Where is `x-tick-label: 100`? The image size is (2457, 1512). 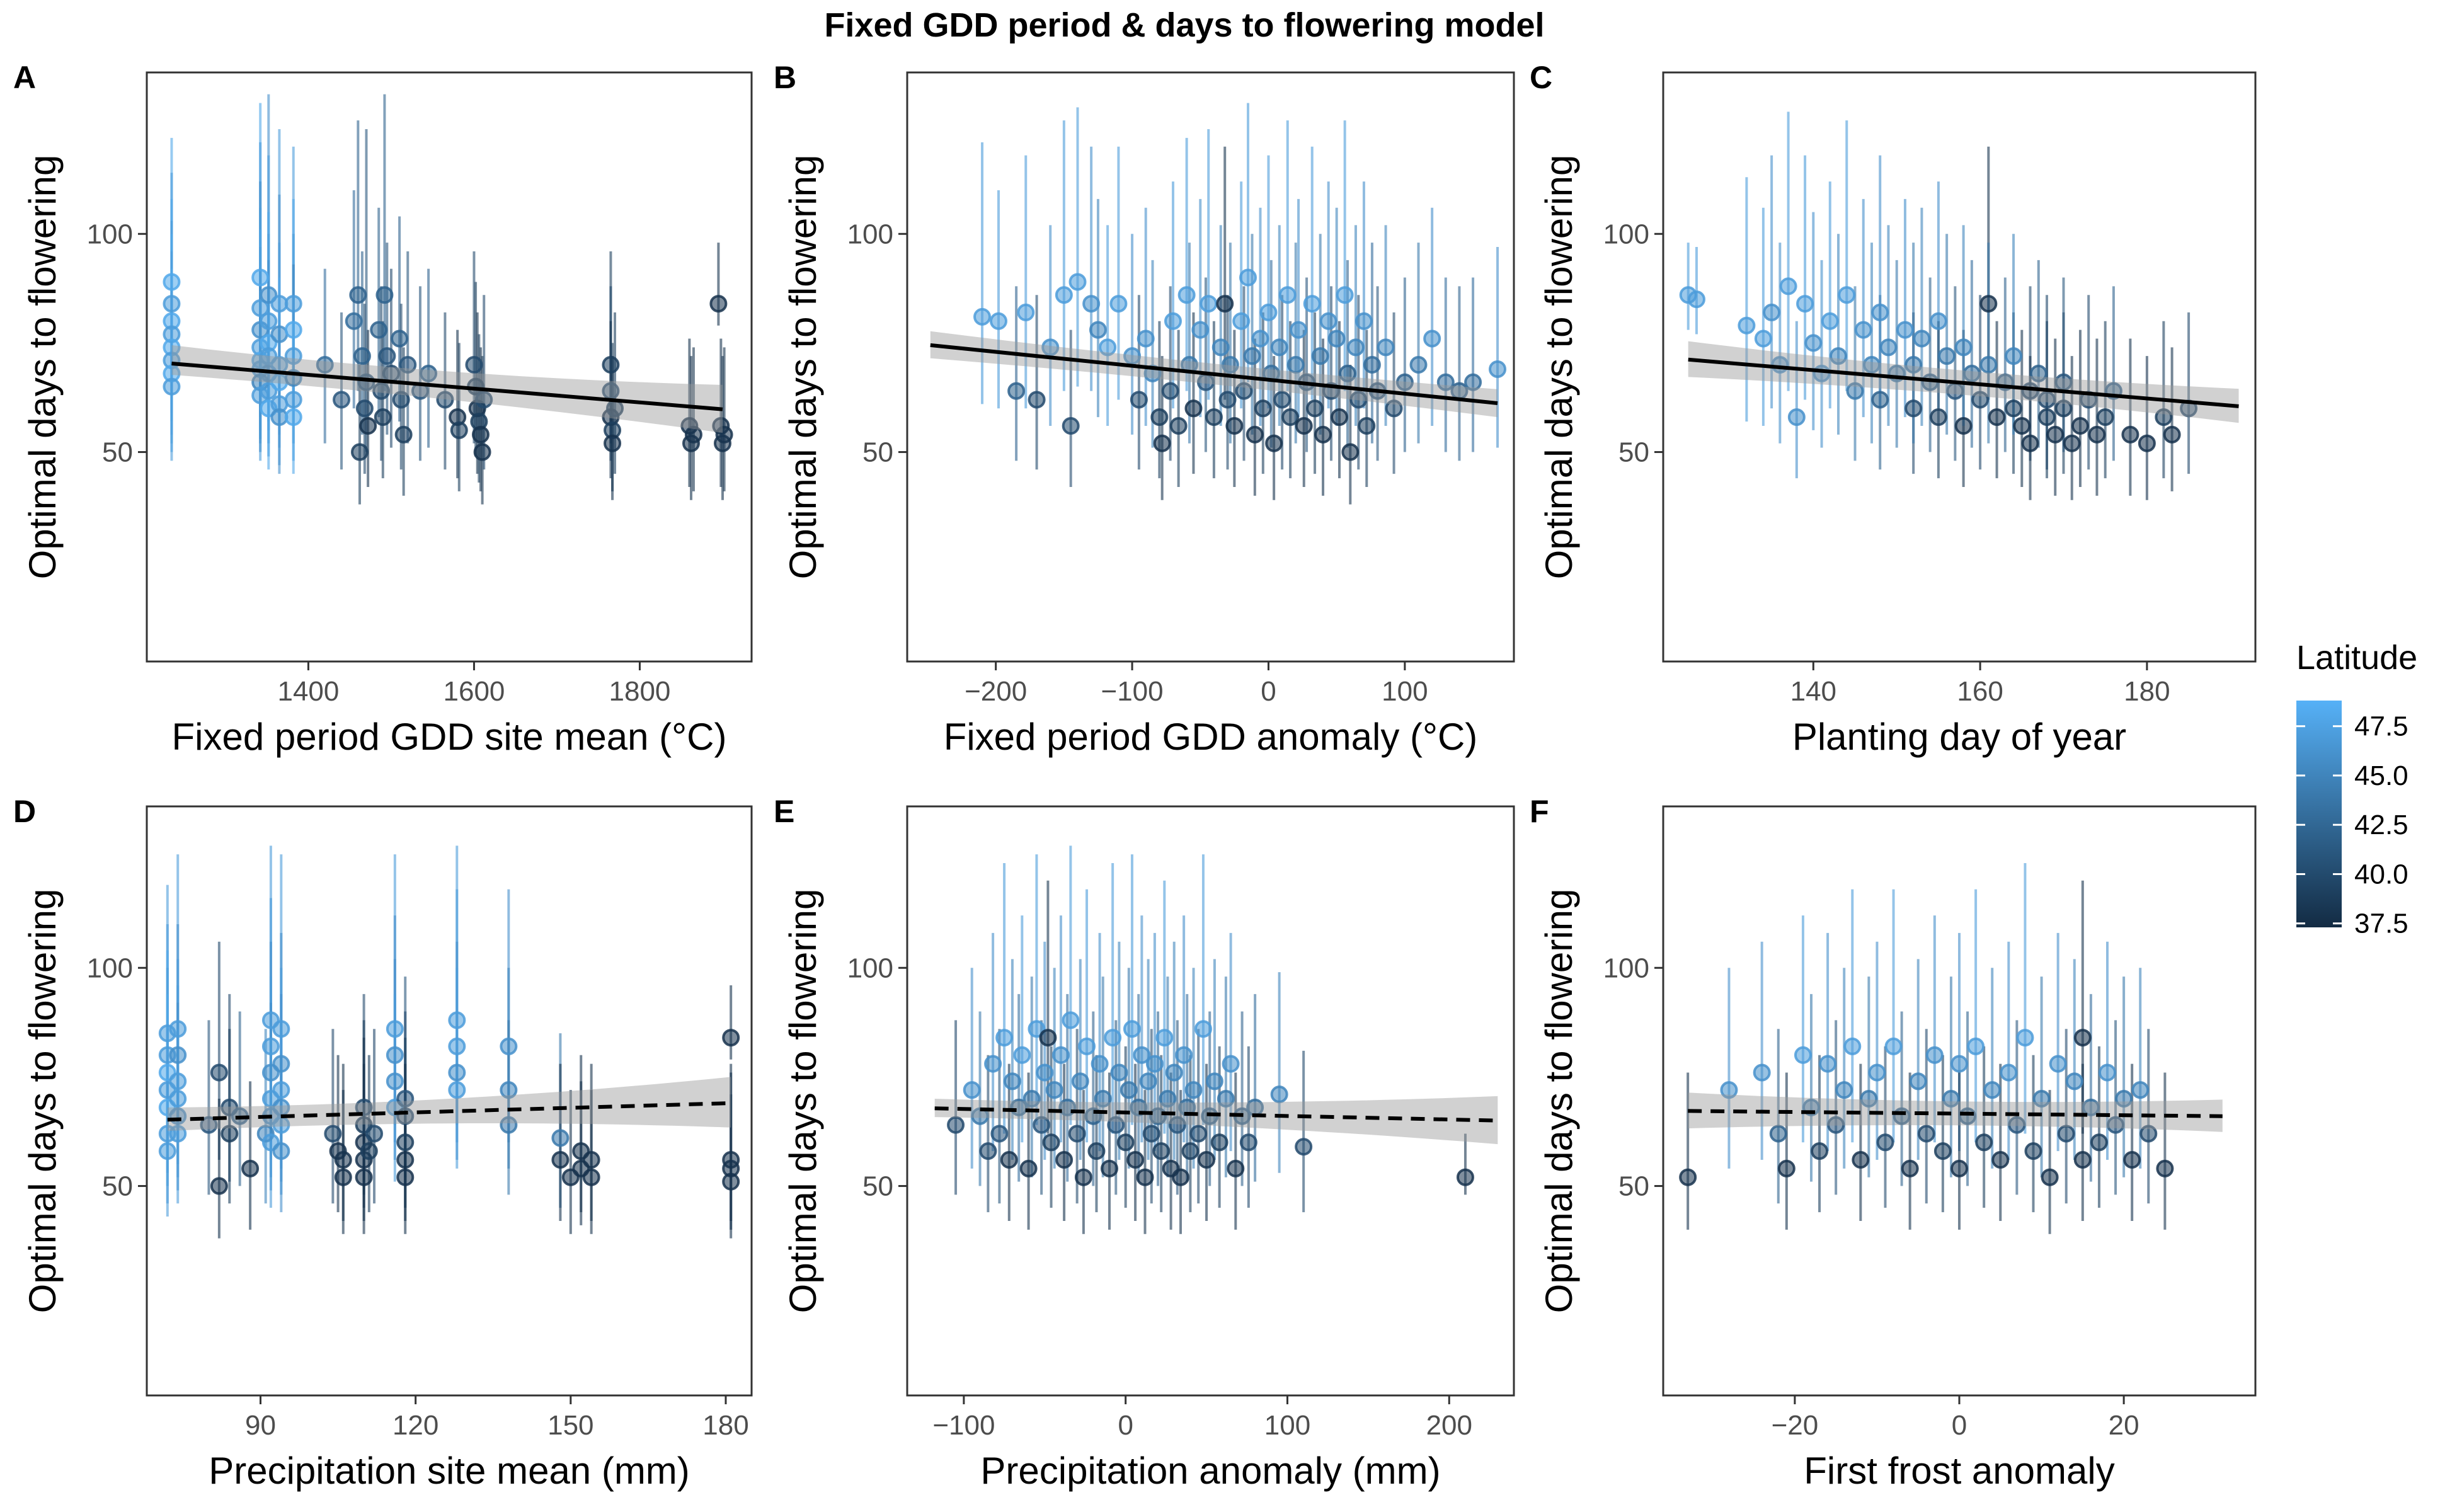
x-tick-label: 100 is located at coordinates (1287, 1425).